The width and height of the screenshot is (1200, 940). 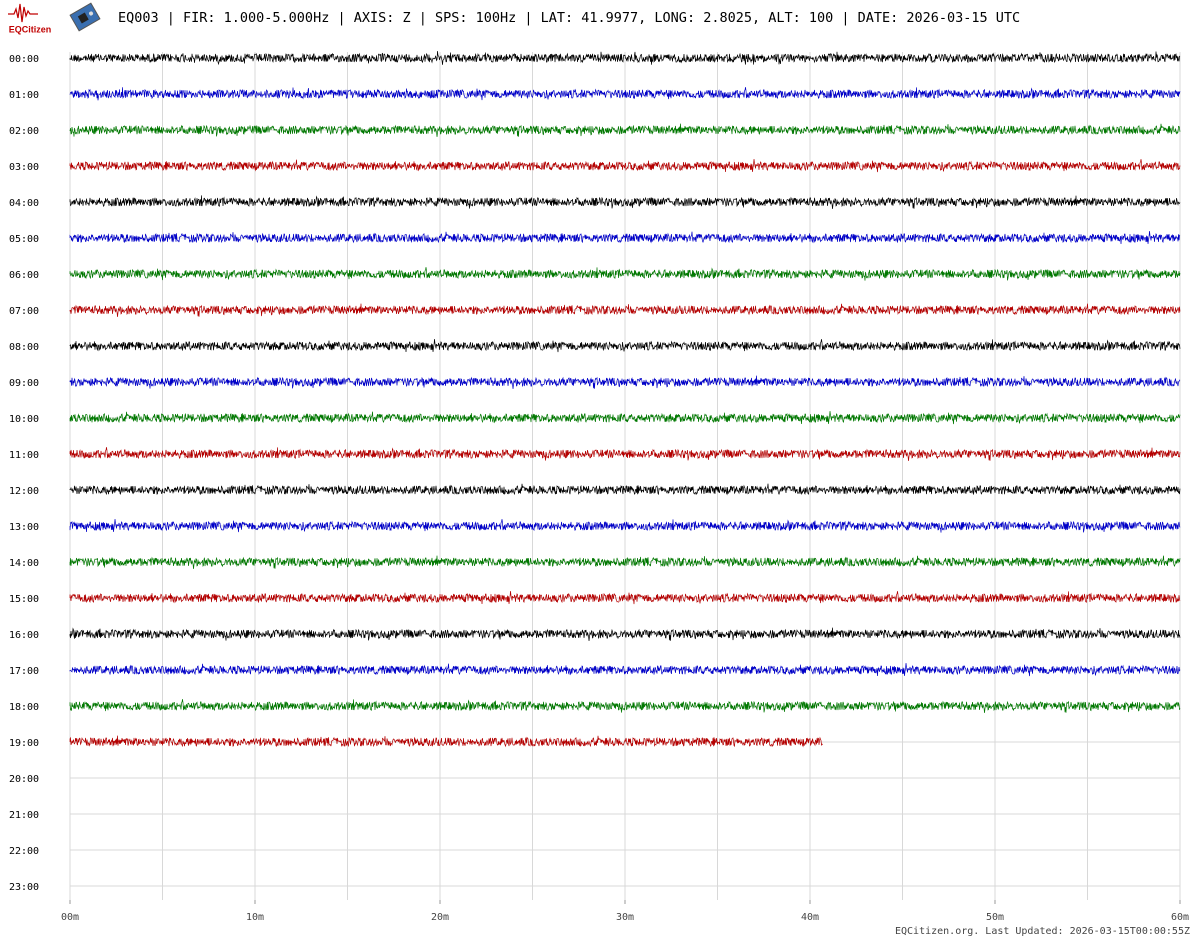 What do you see at coordinates (255, 917) in the screenshot?
I see `x-tick-label: 10m` at bounding box center [255, 917].